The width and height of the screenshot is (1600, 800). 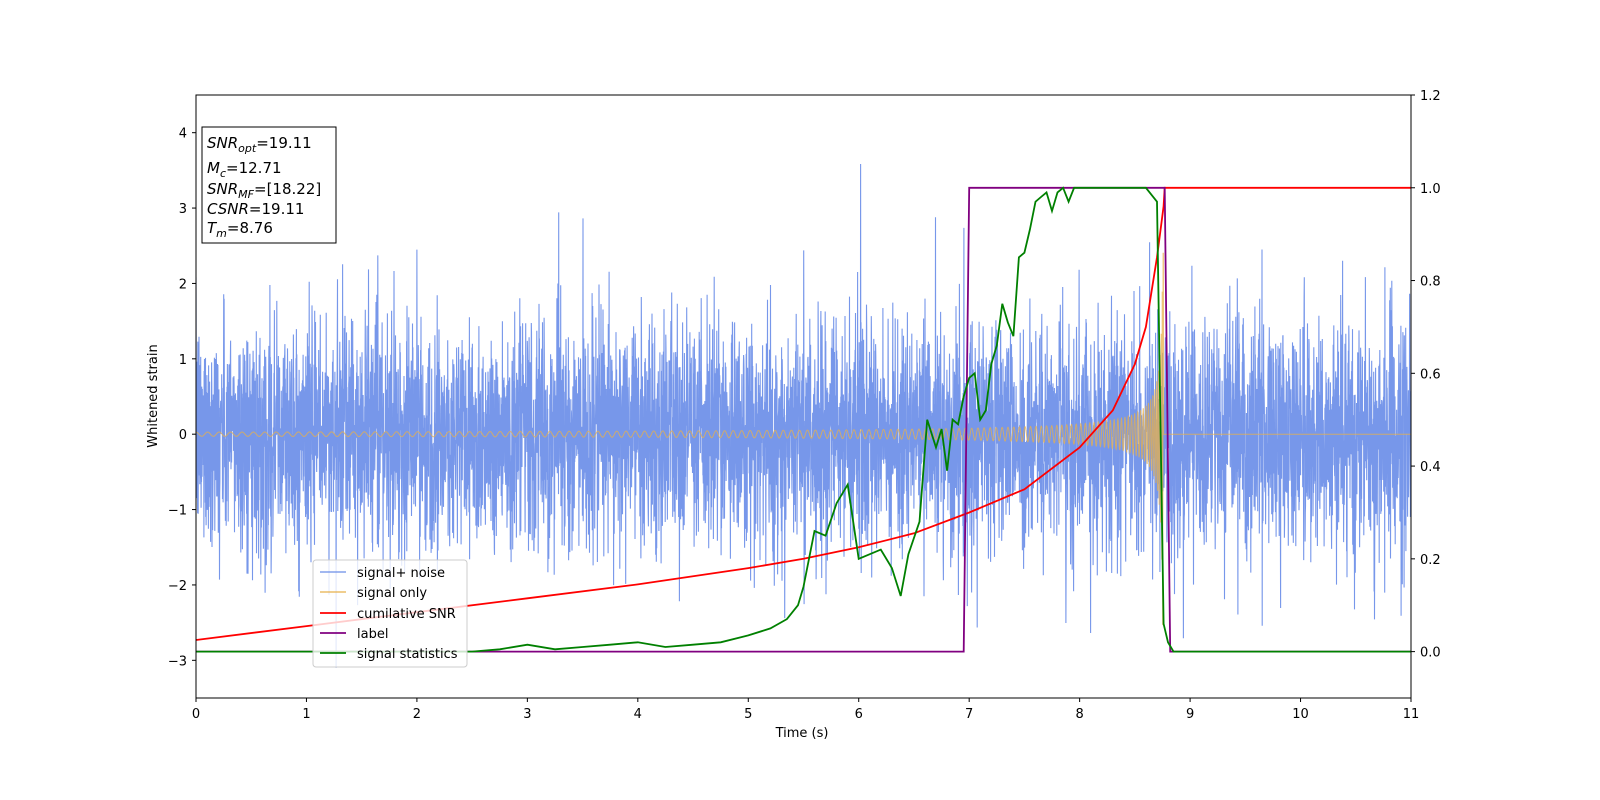 What do you see at coordinates (228, 209) in the screenshot?
I see `annotation-symbol: CSNR` at bounding box center [228, 209].